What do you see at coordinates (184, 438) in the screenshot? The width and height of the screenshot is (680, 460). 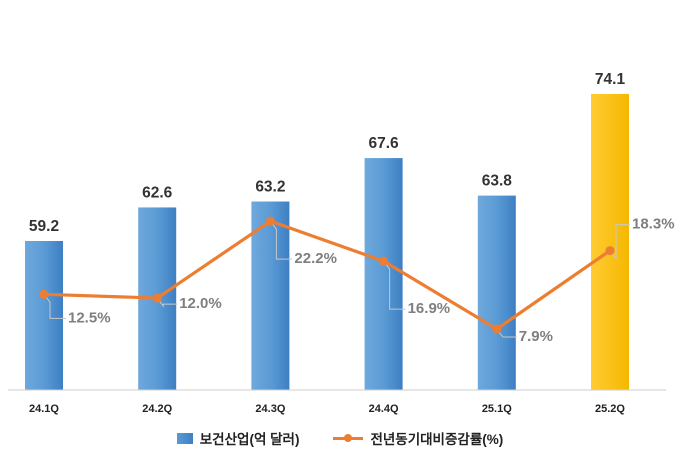 I see `legend-bar-swatch` at bounding box center [184, 438].